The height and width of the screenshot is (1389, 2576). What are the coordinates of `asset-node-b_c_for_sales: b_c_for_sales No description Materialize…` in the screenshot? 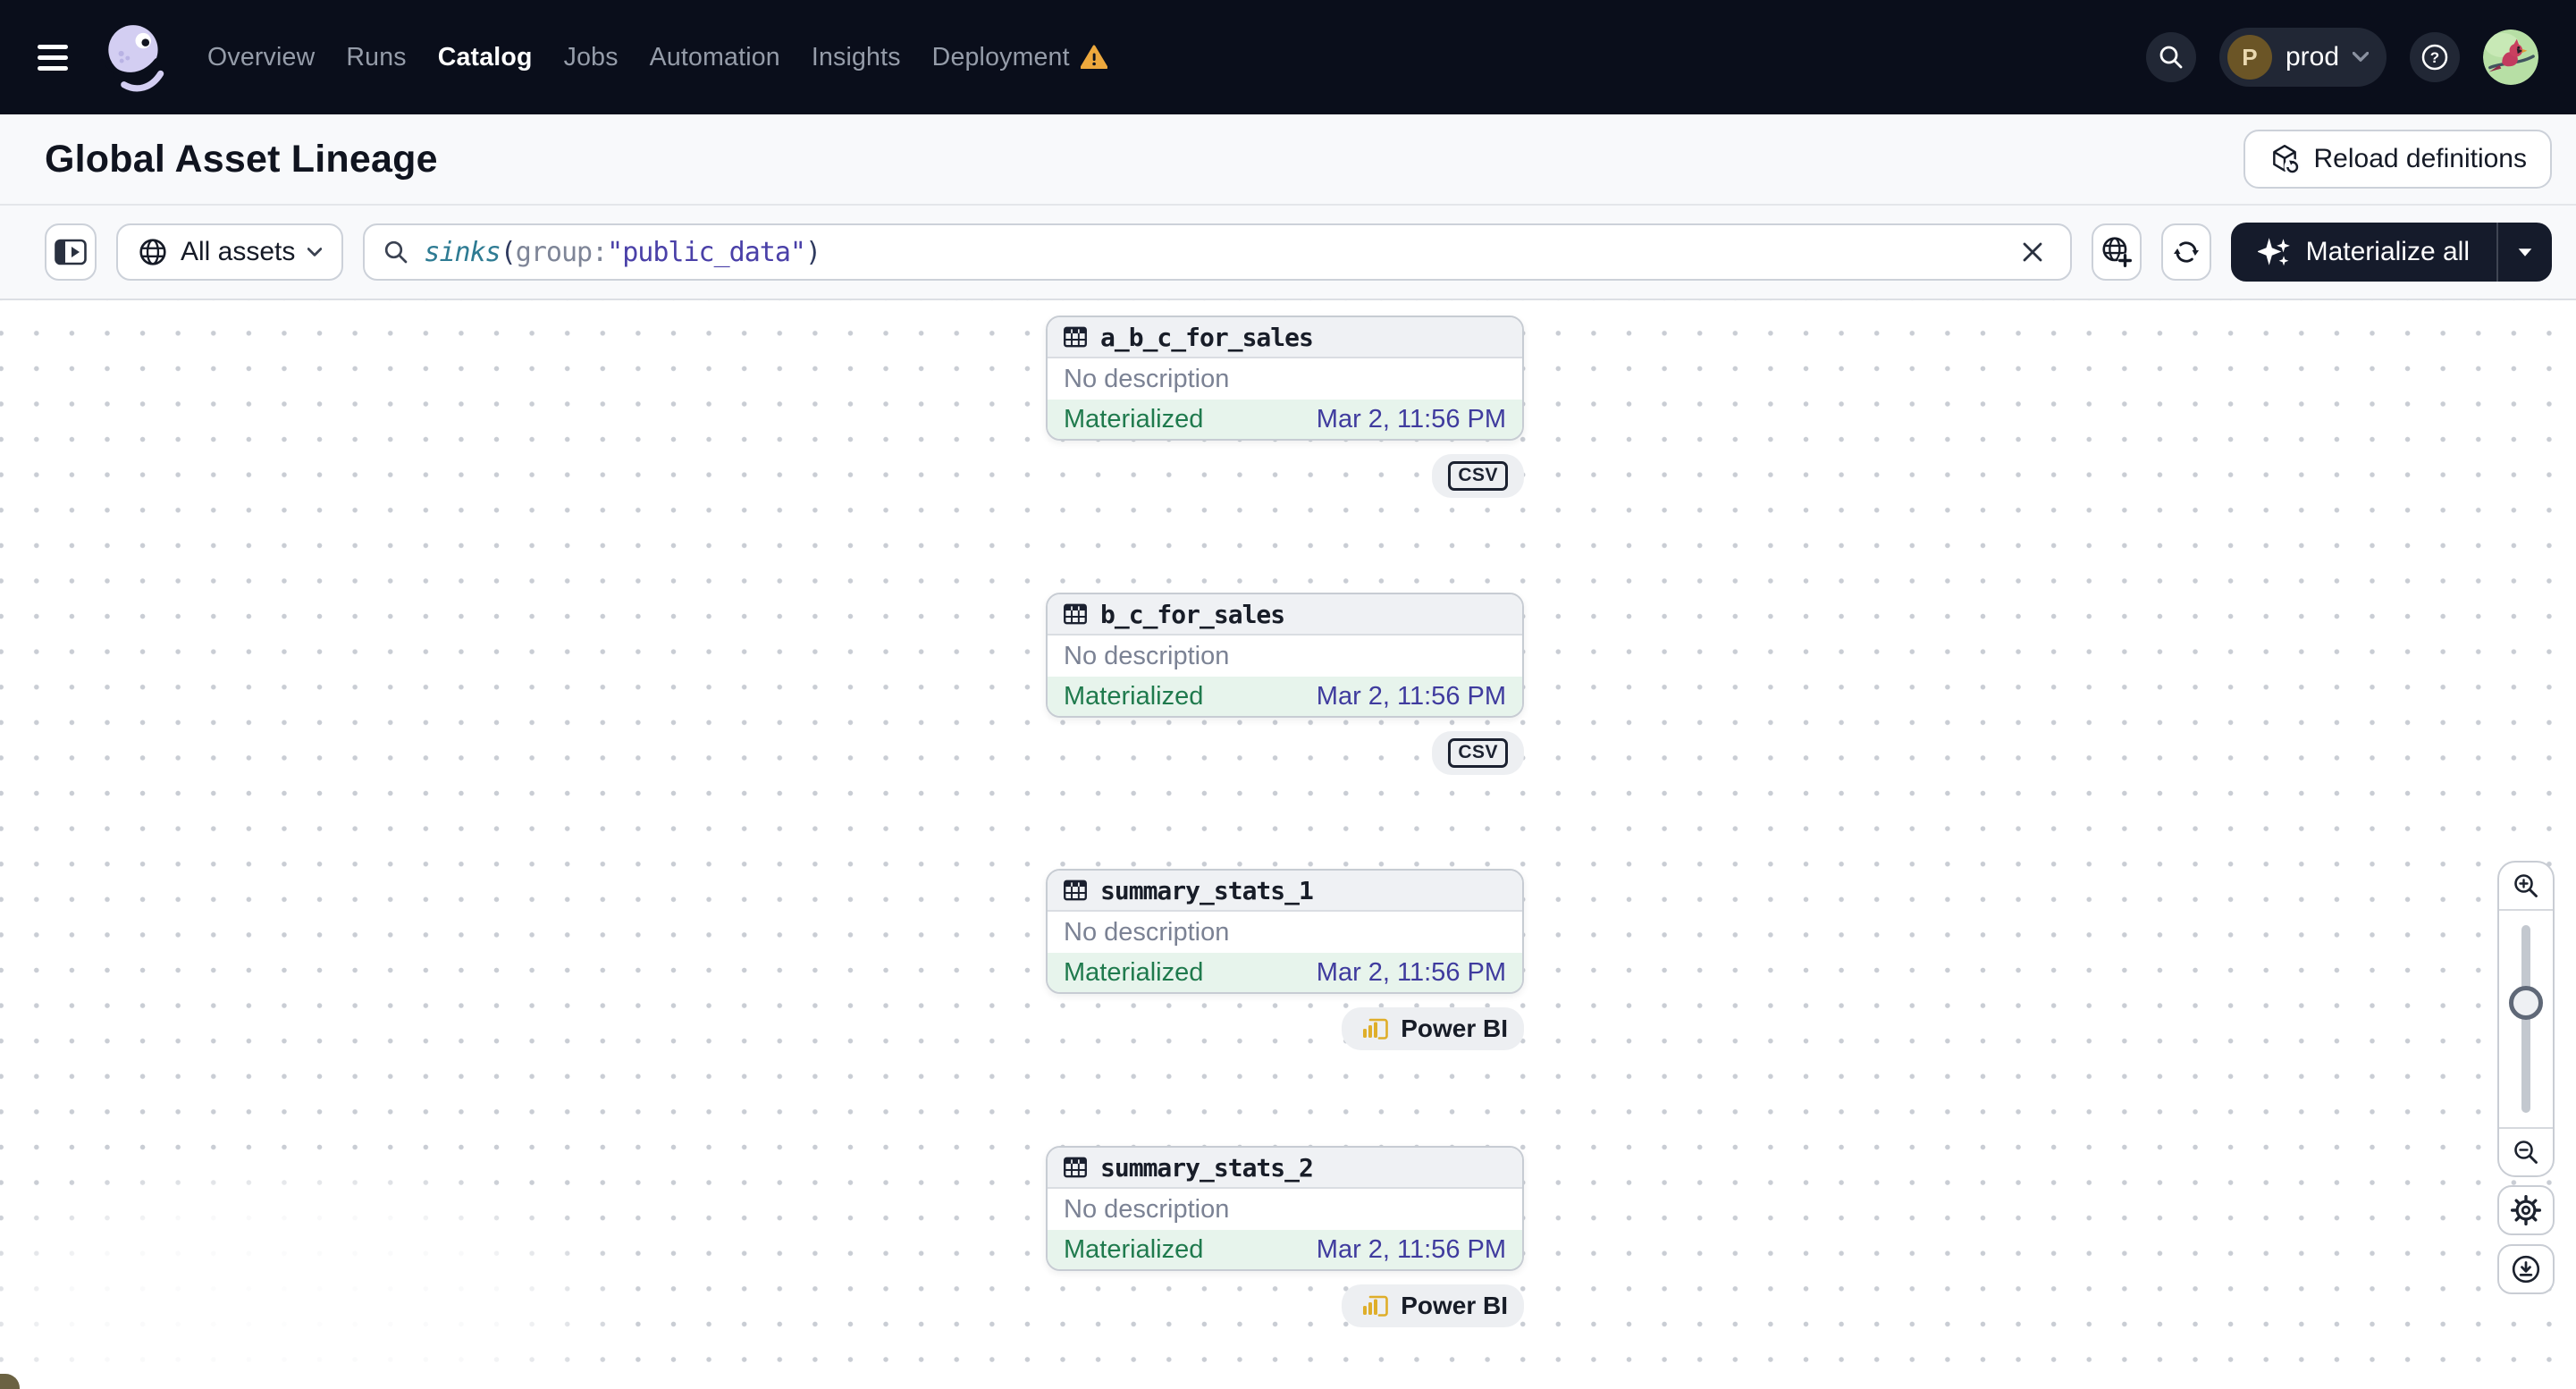 It's located at (1285, 655).